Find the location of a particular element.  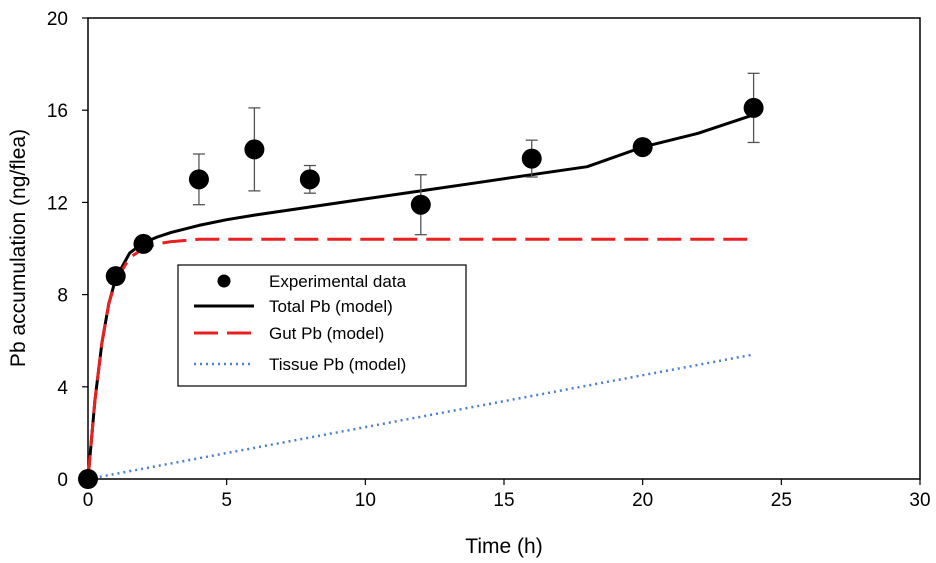

y-tick-label: 8 is located at coordinates (62, 296).